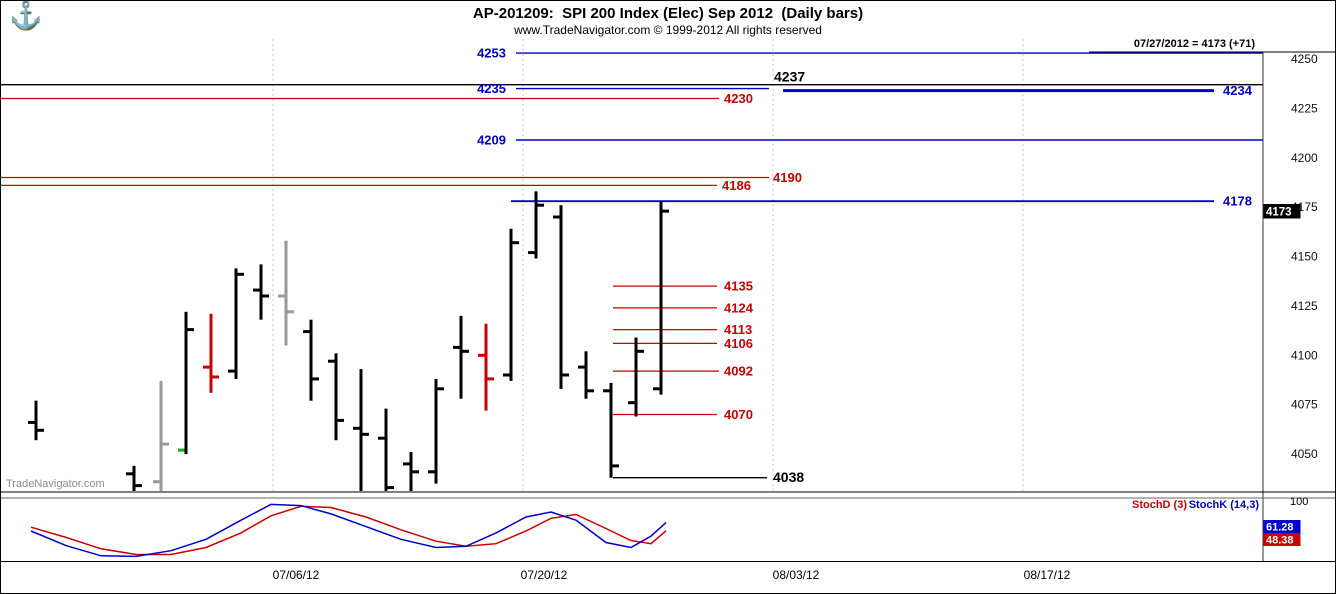 This screenshot has width=1336, height=594. I want to click on date-axis-label: 07/20/12, so click(544, 575).